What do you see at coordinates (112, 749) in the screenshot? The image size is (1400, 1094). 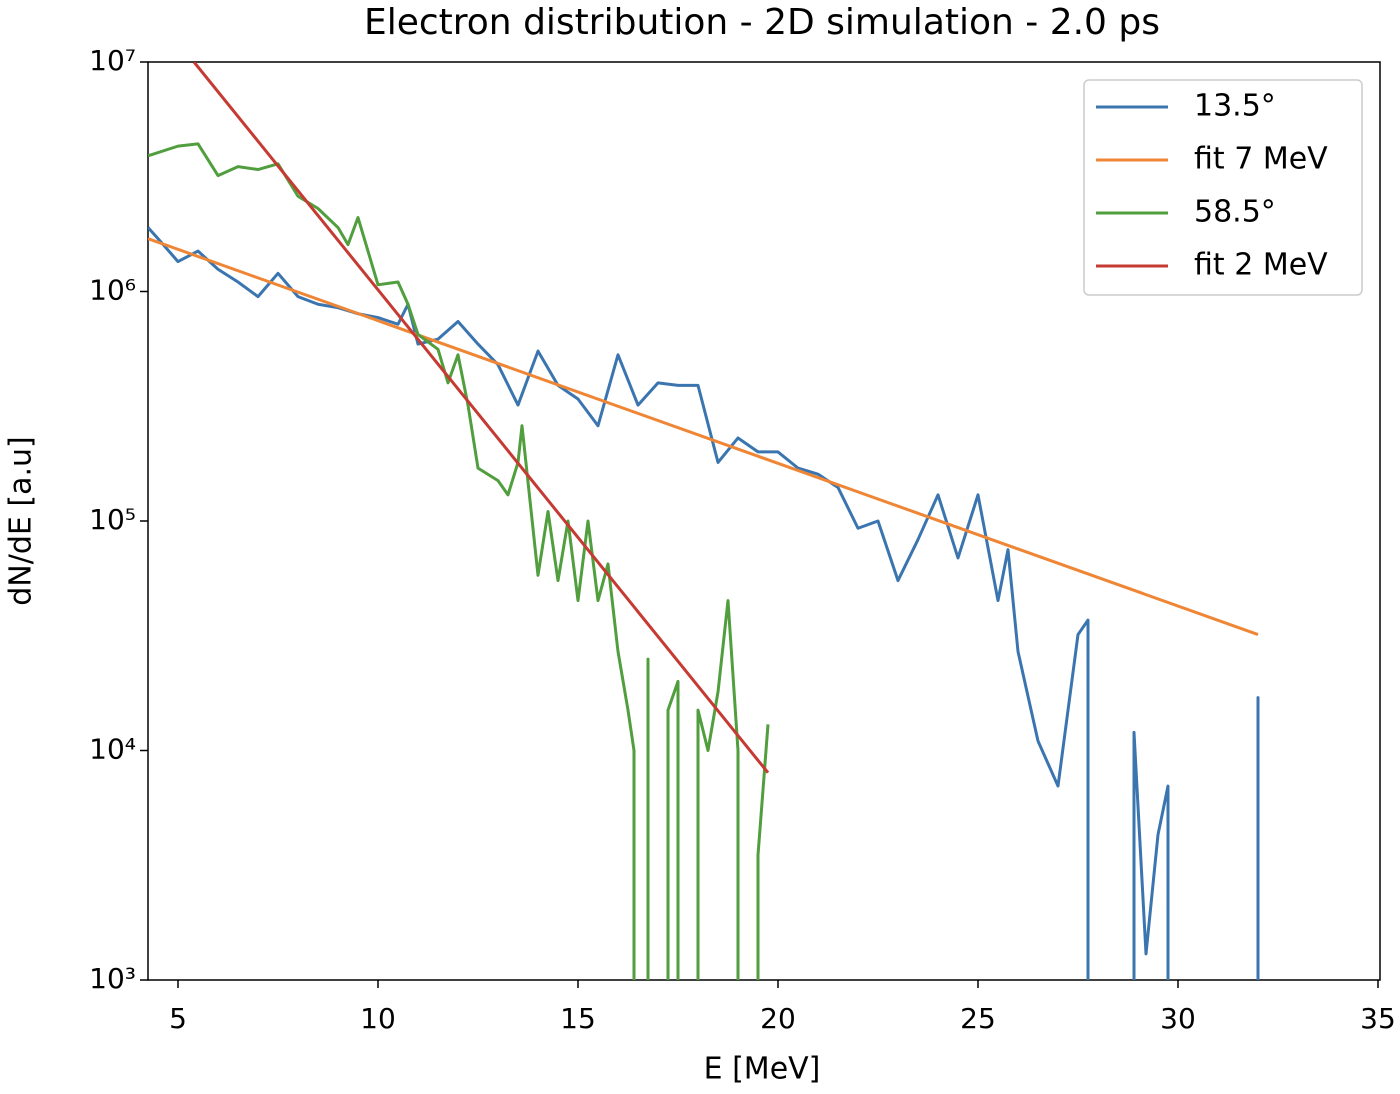 I see `y-tick-label: 10⁴` at bounding box center [112, 749].